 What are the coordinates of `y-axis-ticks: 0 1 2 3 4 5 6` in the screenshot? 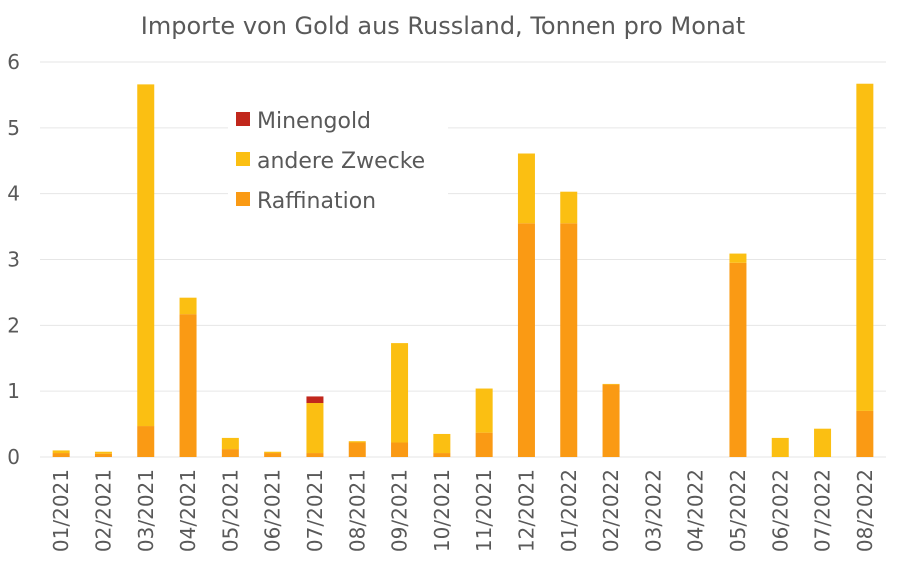 It's located at (13, 259).